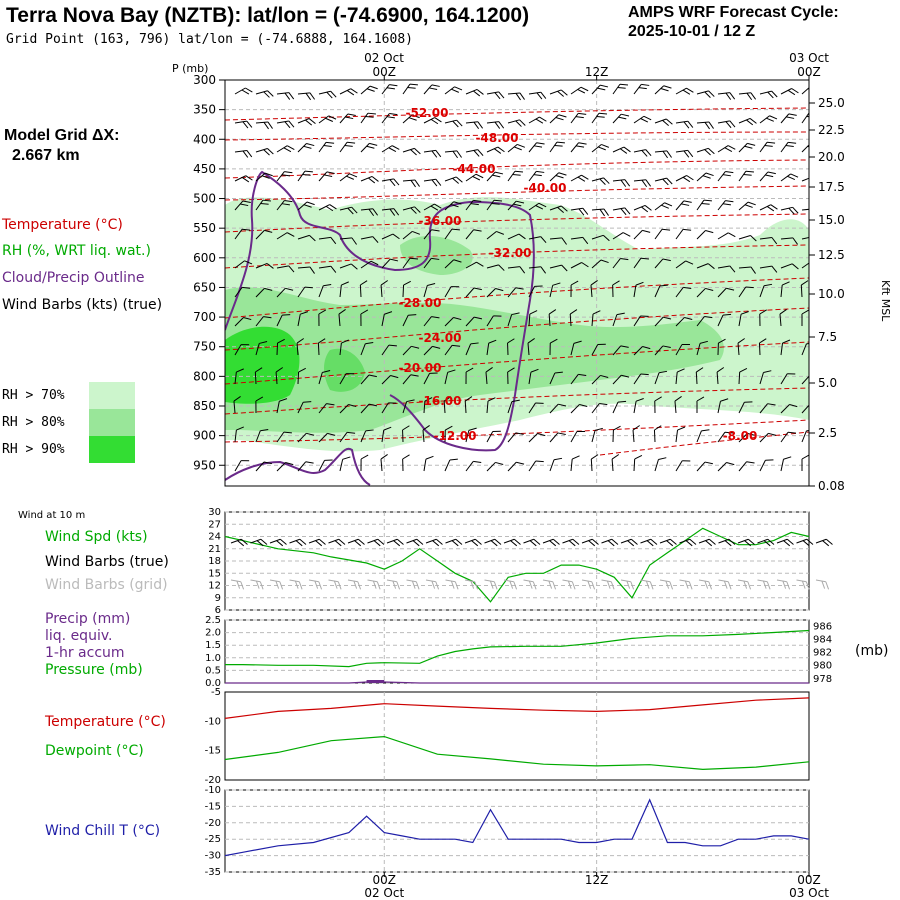  Describe the element at coordinates (73, 278) in the screenshot. I see `legend-cloud-outline: Cloud/Precip Outline` at that location.